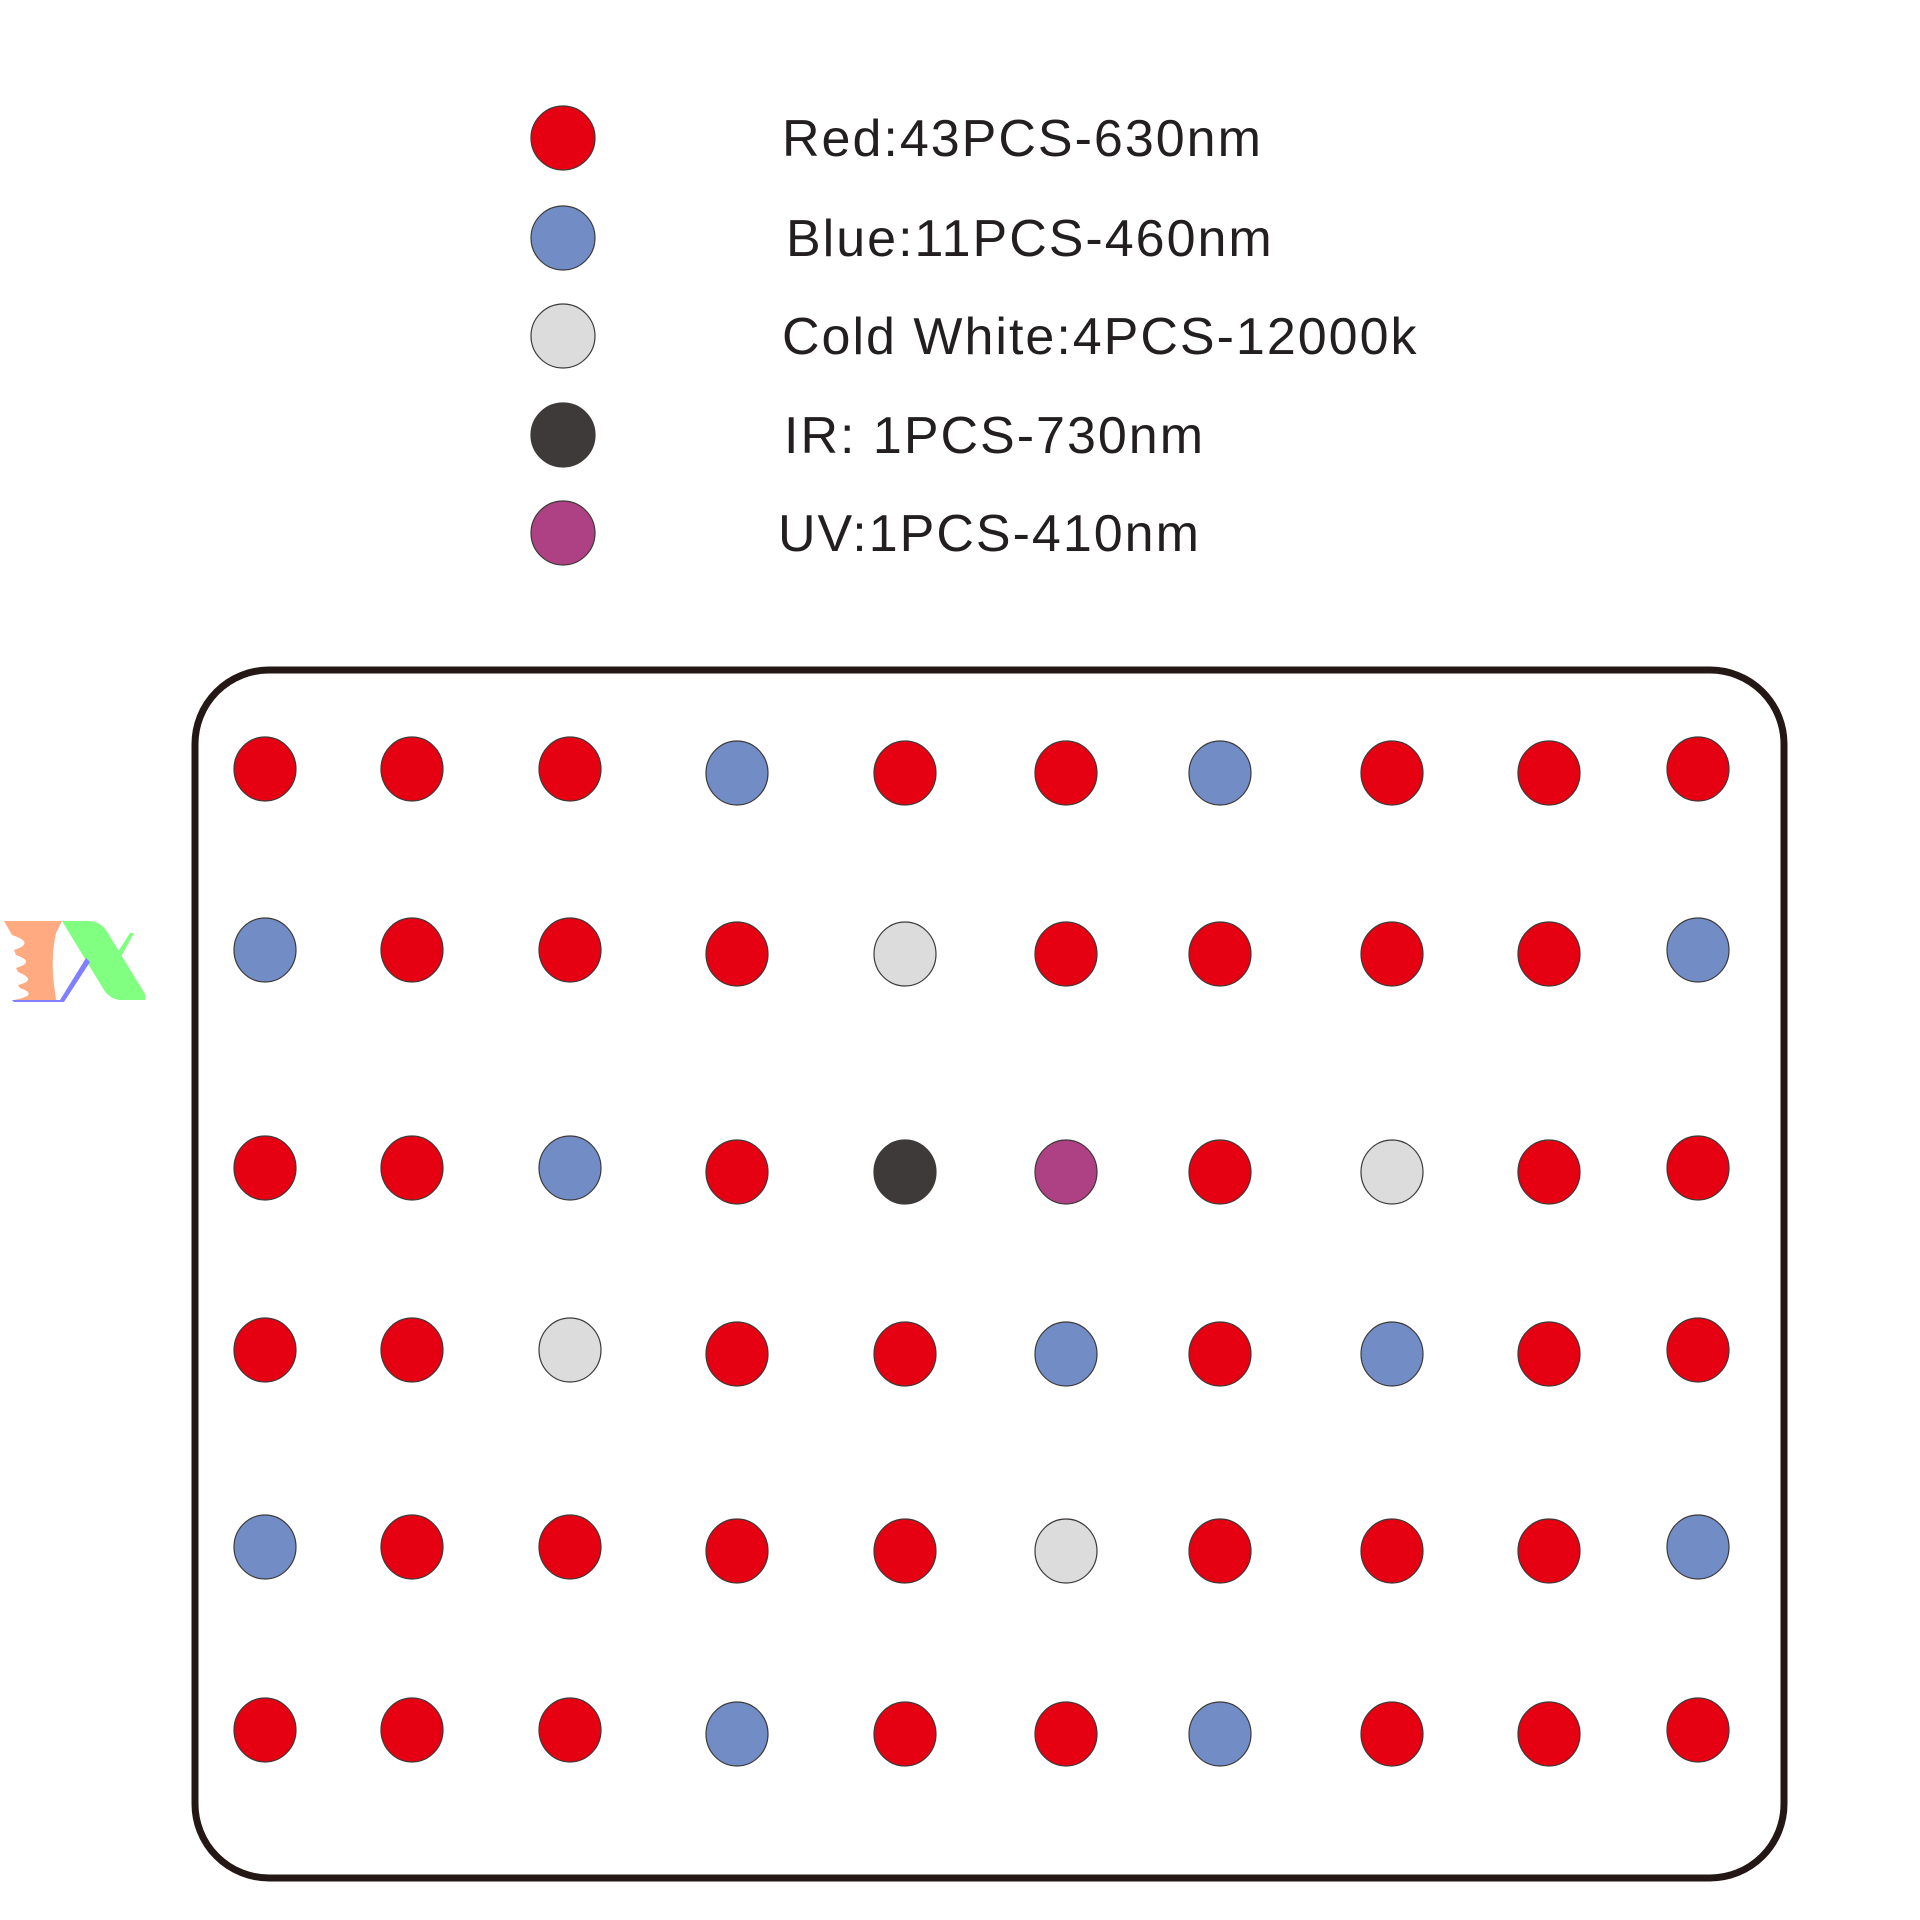  What do you see at coordinates (563, 238) in the screenshot?
I see `legend-swatch-blue` at bounding box center [563, 238].